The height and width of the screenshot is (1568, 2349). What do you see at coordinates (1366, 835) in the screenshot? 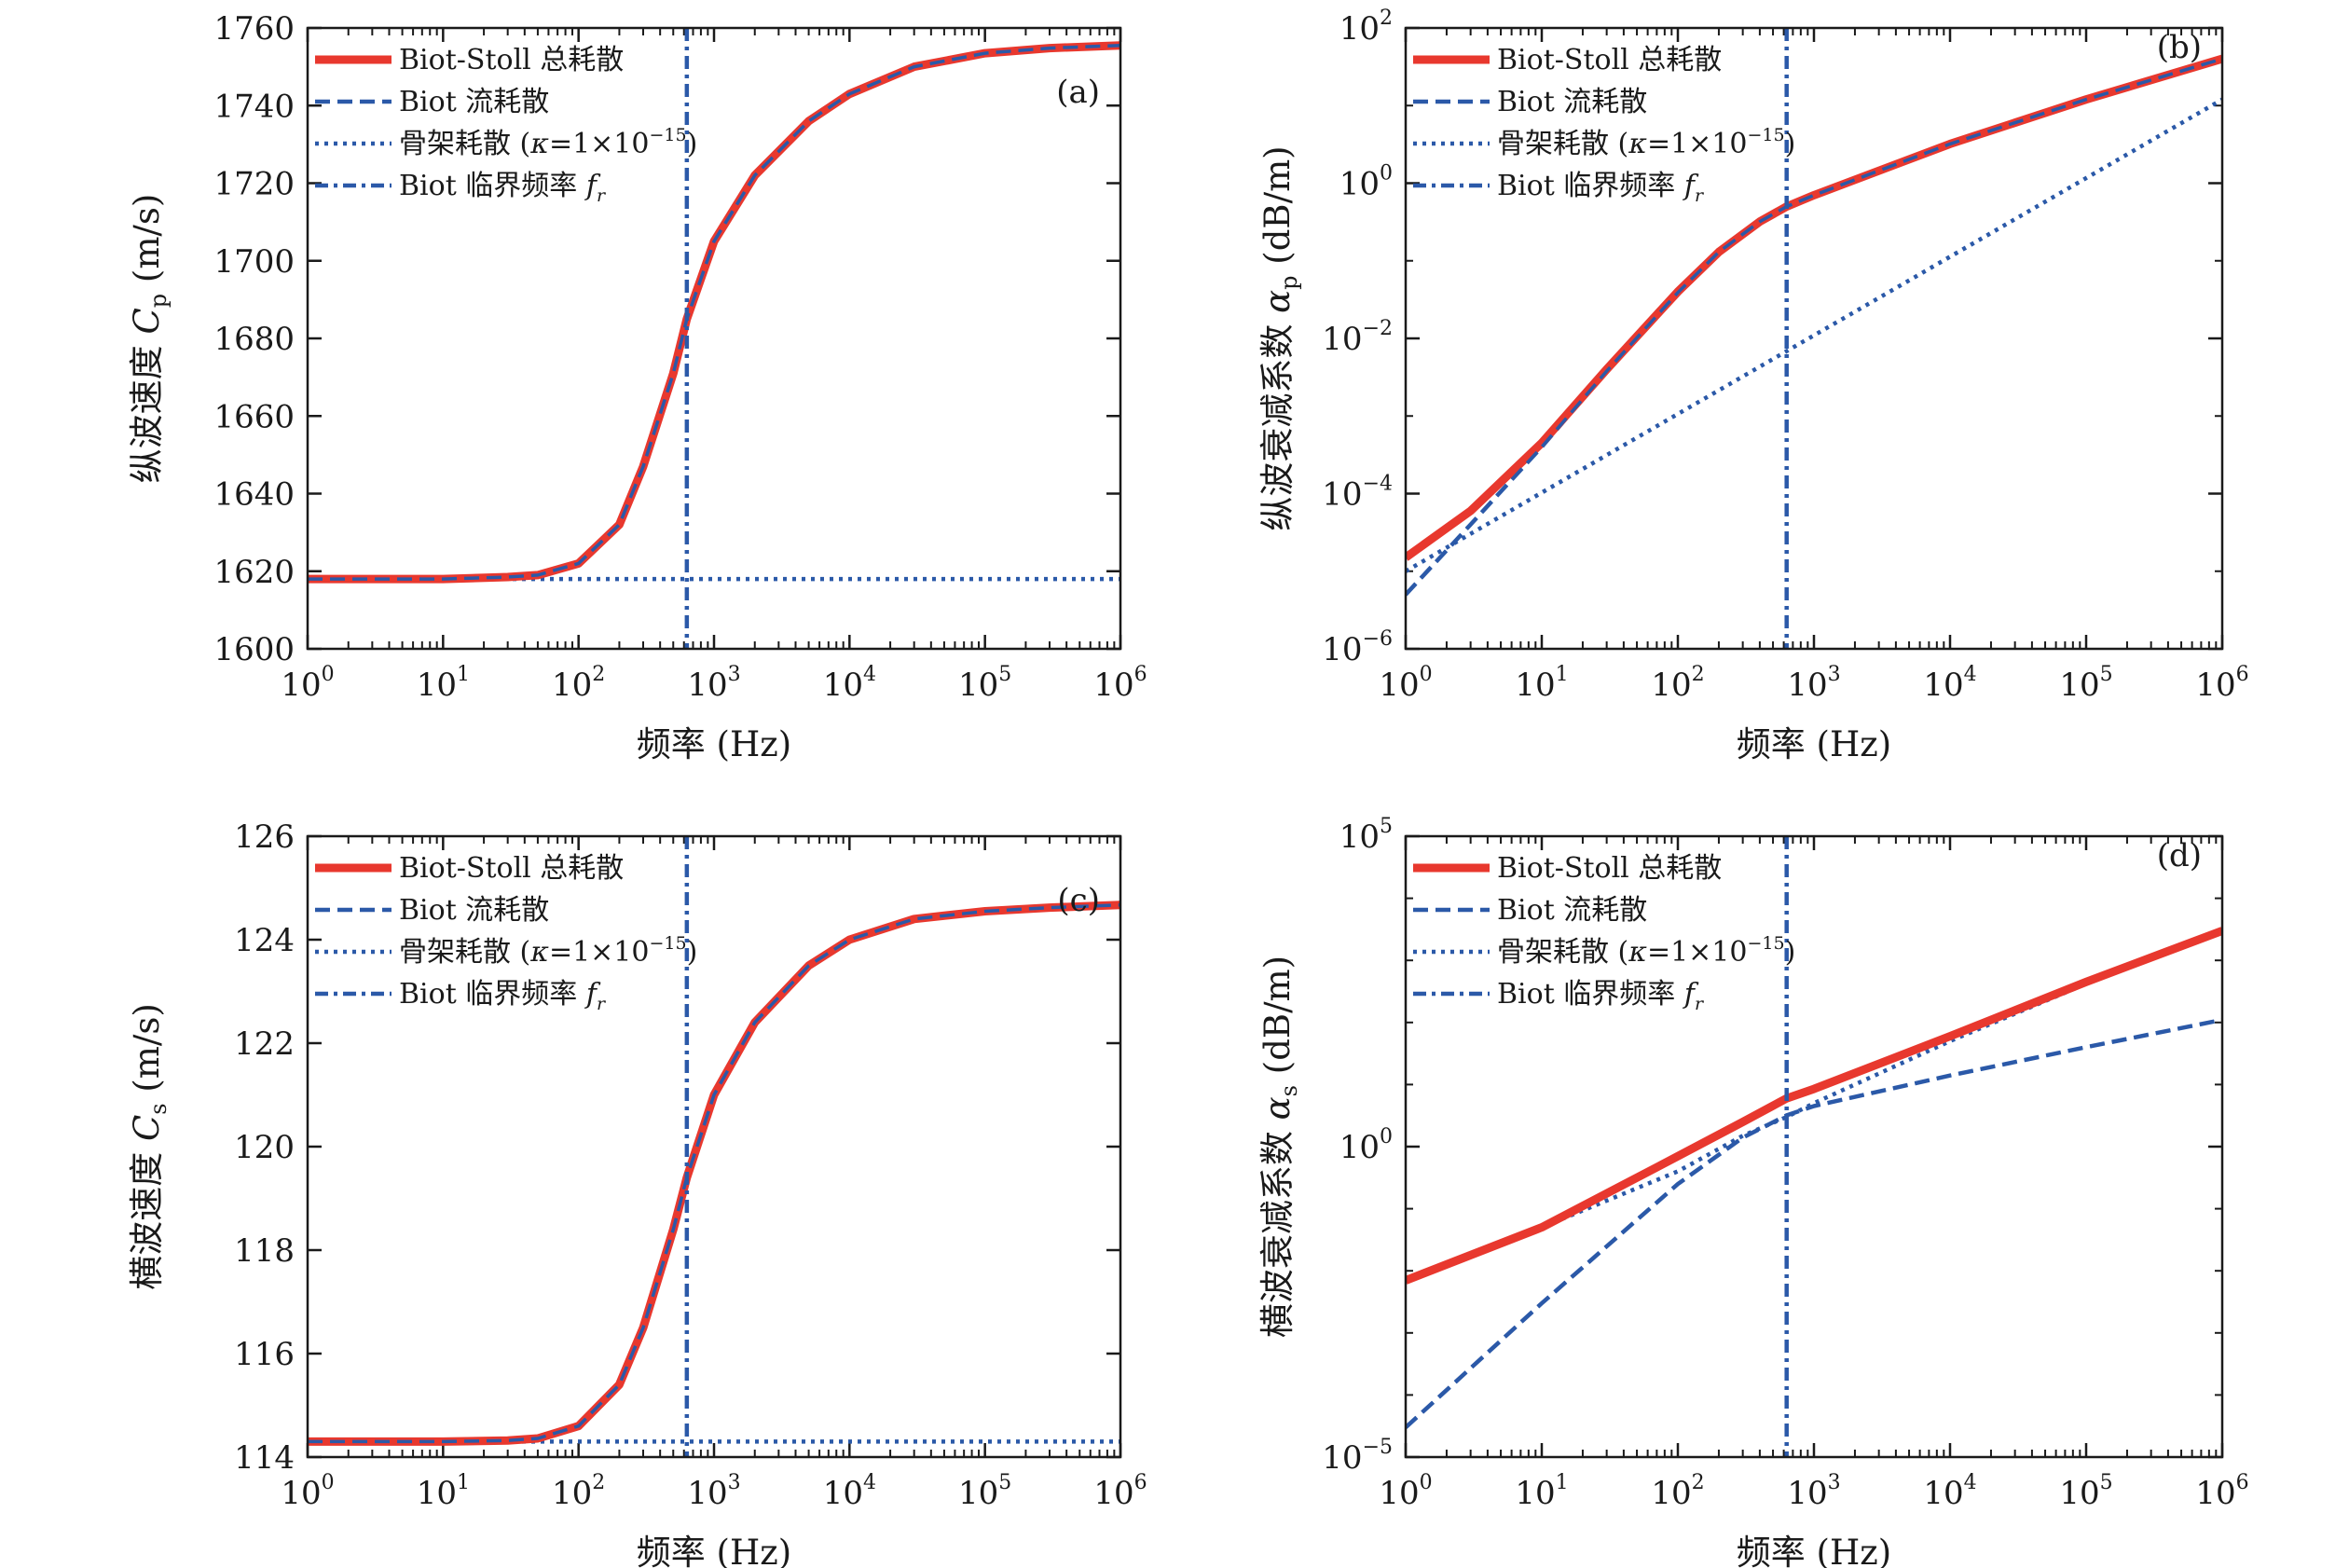
I see `y-tick-label: 105` at bounding box center [1366, 835].